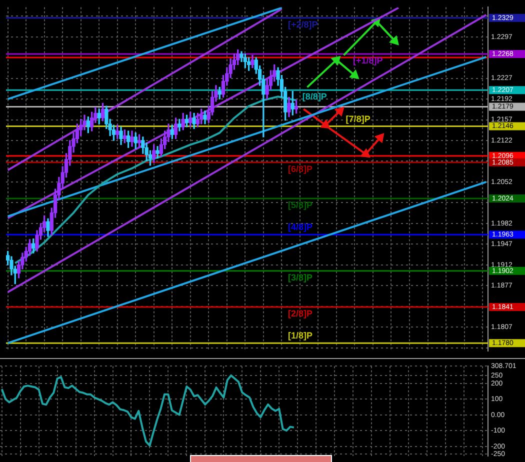 This screenshot has width=525, height=462. What do you see at coordinates (300, 277) in the screenshot?
I see `annotation: [3/8]P` at bounding box center [300, 277].